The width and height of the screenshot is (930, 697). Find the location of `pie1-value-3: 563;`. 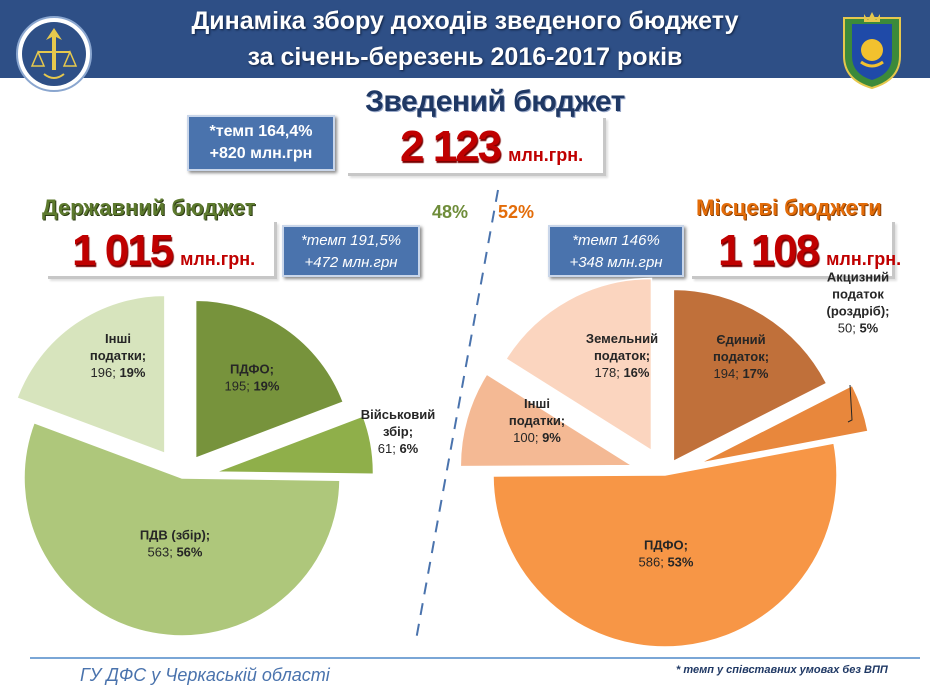

pie1-value-3: 563; is located at coordinates (162, 552).